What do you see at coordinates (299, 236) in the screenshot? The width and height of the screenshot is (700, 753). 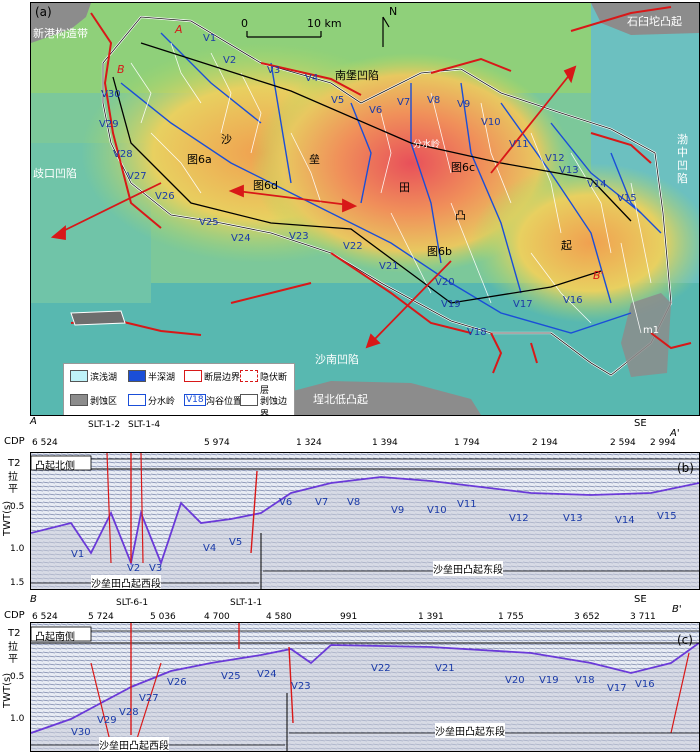 I see `map-valley-v23: V23` at bounding box center [299, 236].